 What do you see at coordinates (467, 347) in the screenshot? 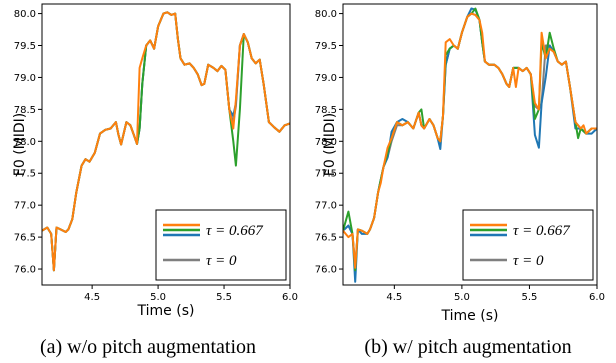
I see `caption-b: (b) w/ pitch augmentation` at bounding box center [467, 347].